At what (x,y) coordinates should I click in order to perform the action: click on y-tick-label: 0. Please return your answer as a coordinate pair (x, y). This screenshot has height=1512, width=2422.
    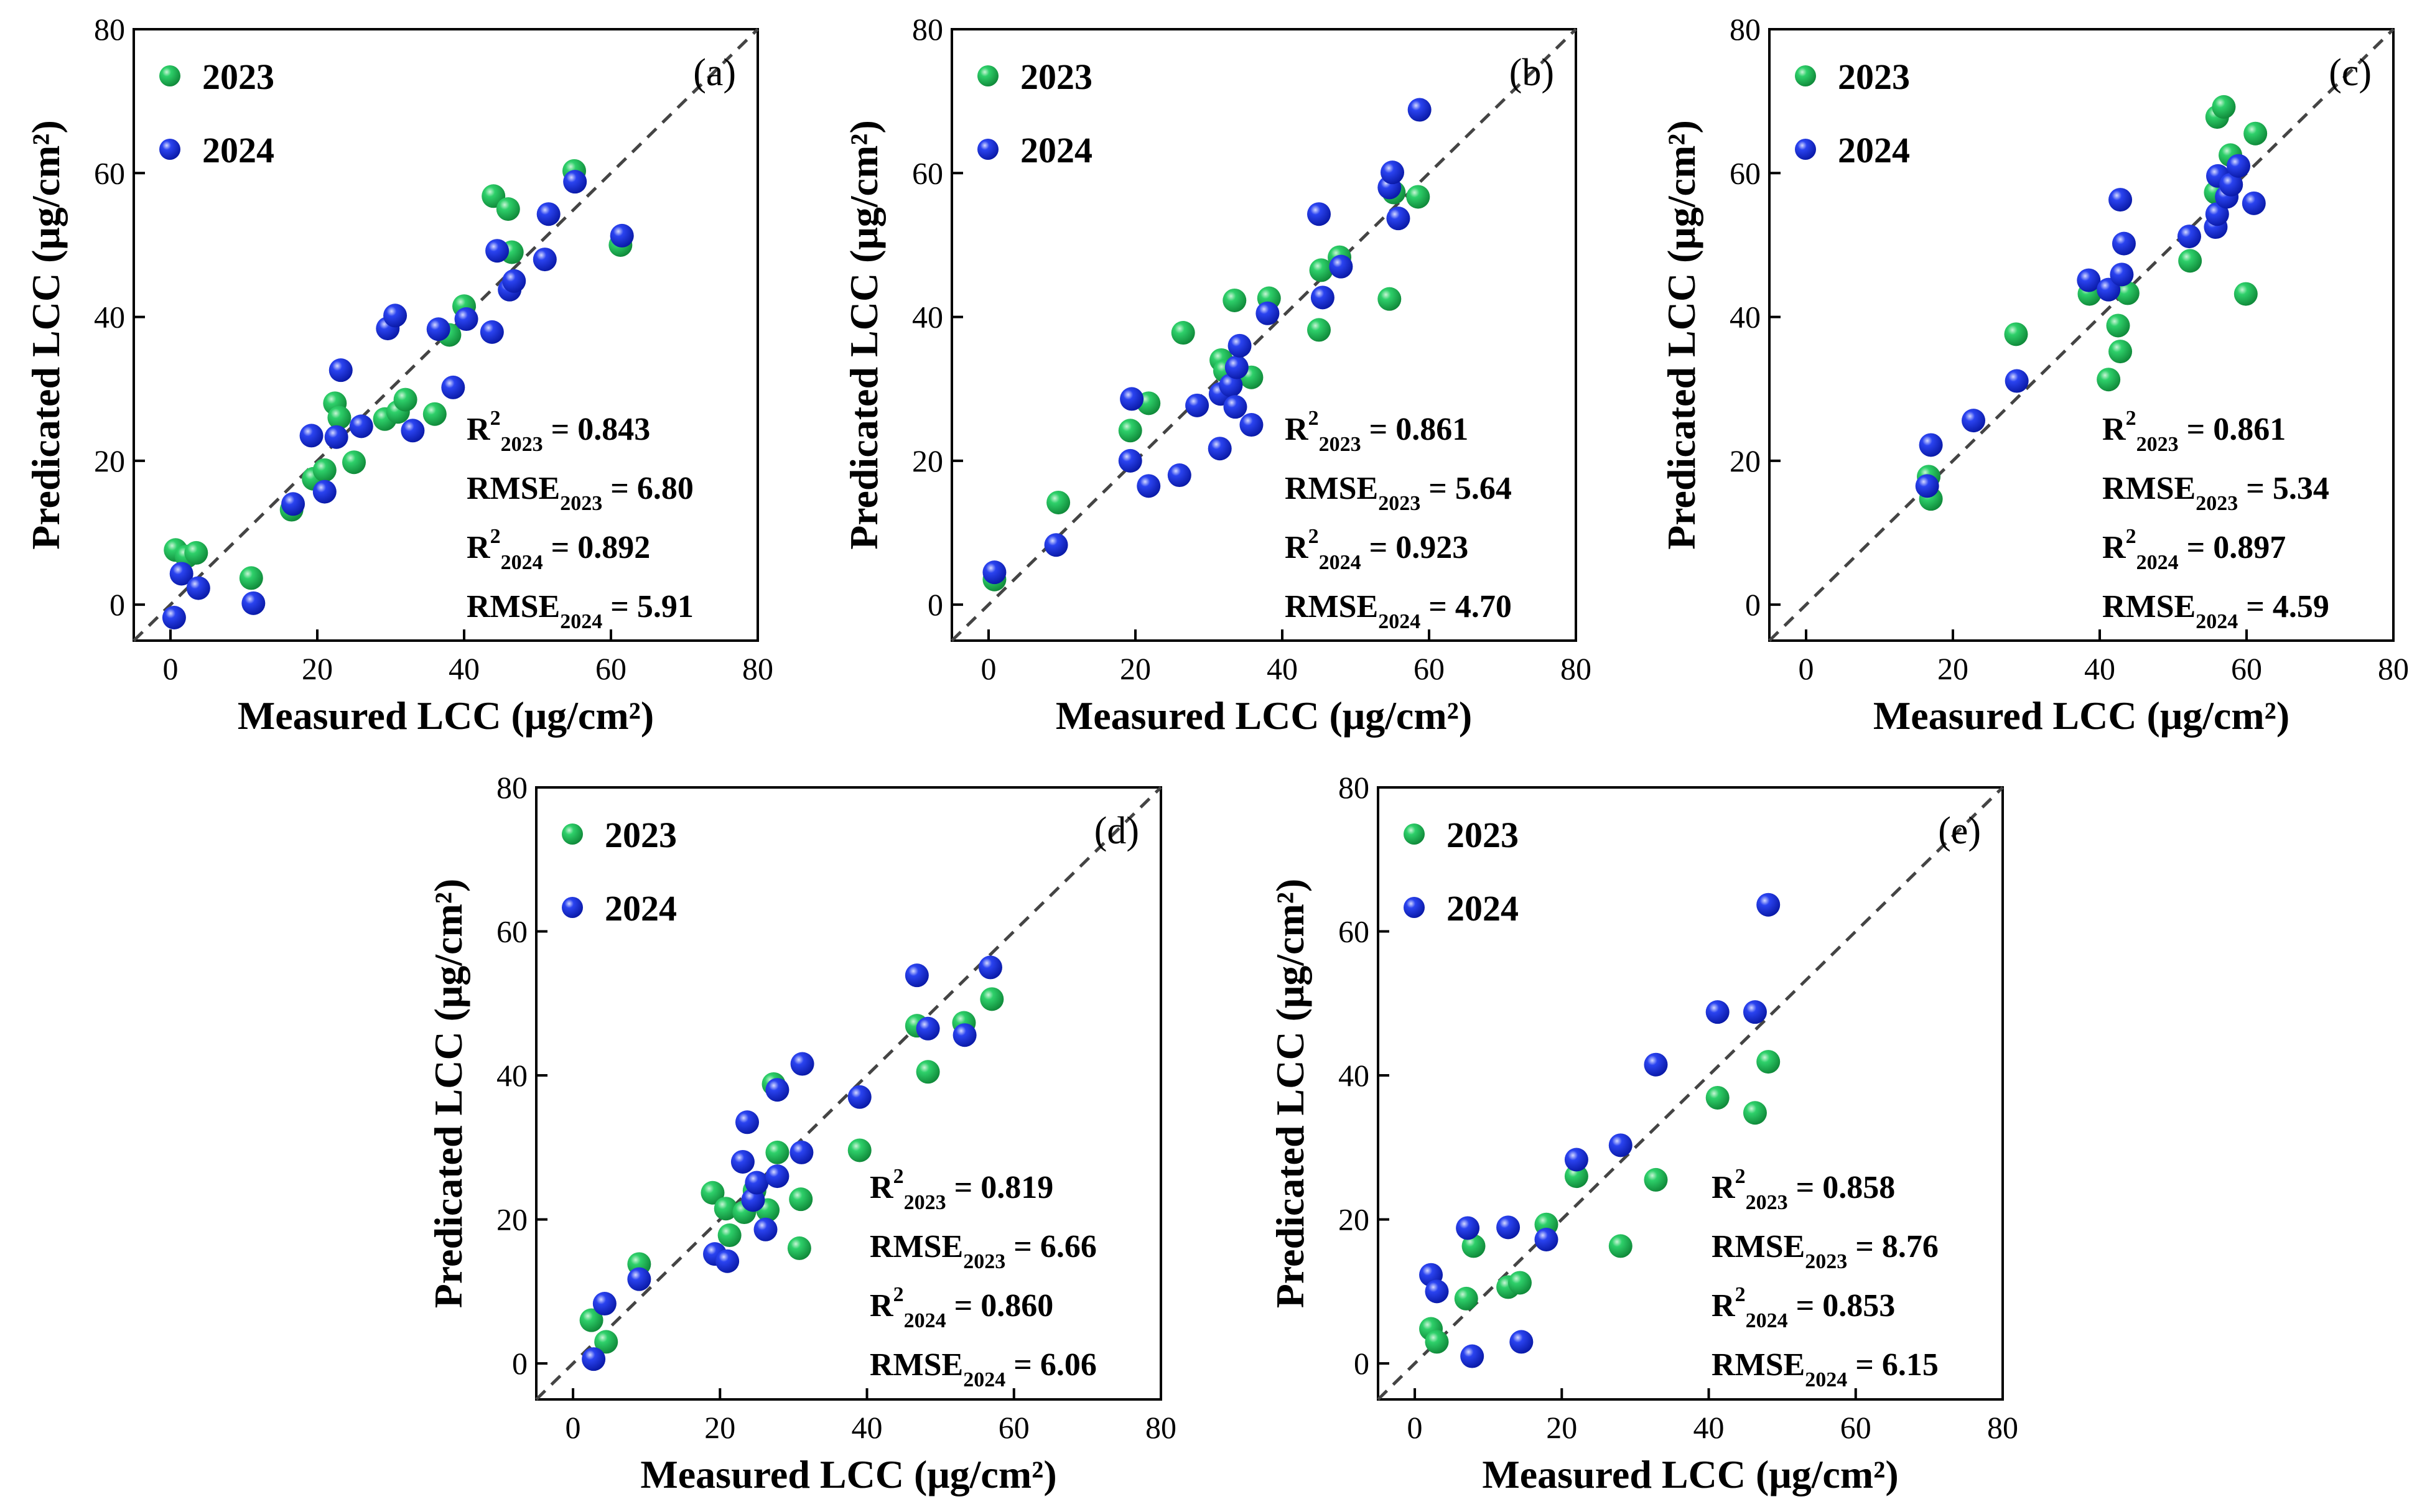
    Looking at the image, I should click on (935, 604).